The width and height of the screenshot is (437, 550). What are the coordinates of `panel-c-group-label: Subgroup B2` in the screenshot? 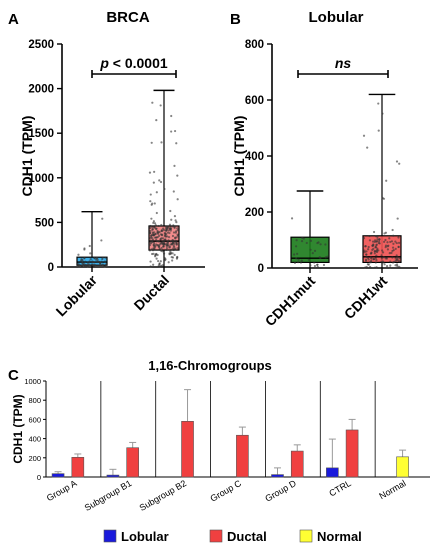 It's located at (163, 495).